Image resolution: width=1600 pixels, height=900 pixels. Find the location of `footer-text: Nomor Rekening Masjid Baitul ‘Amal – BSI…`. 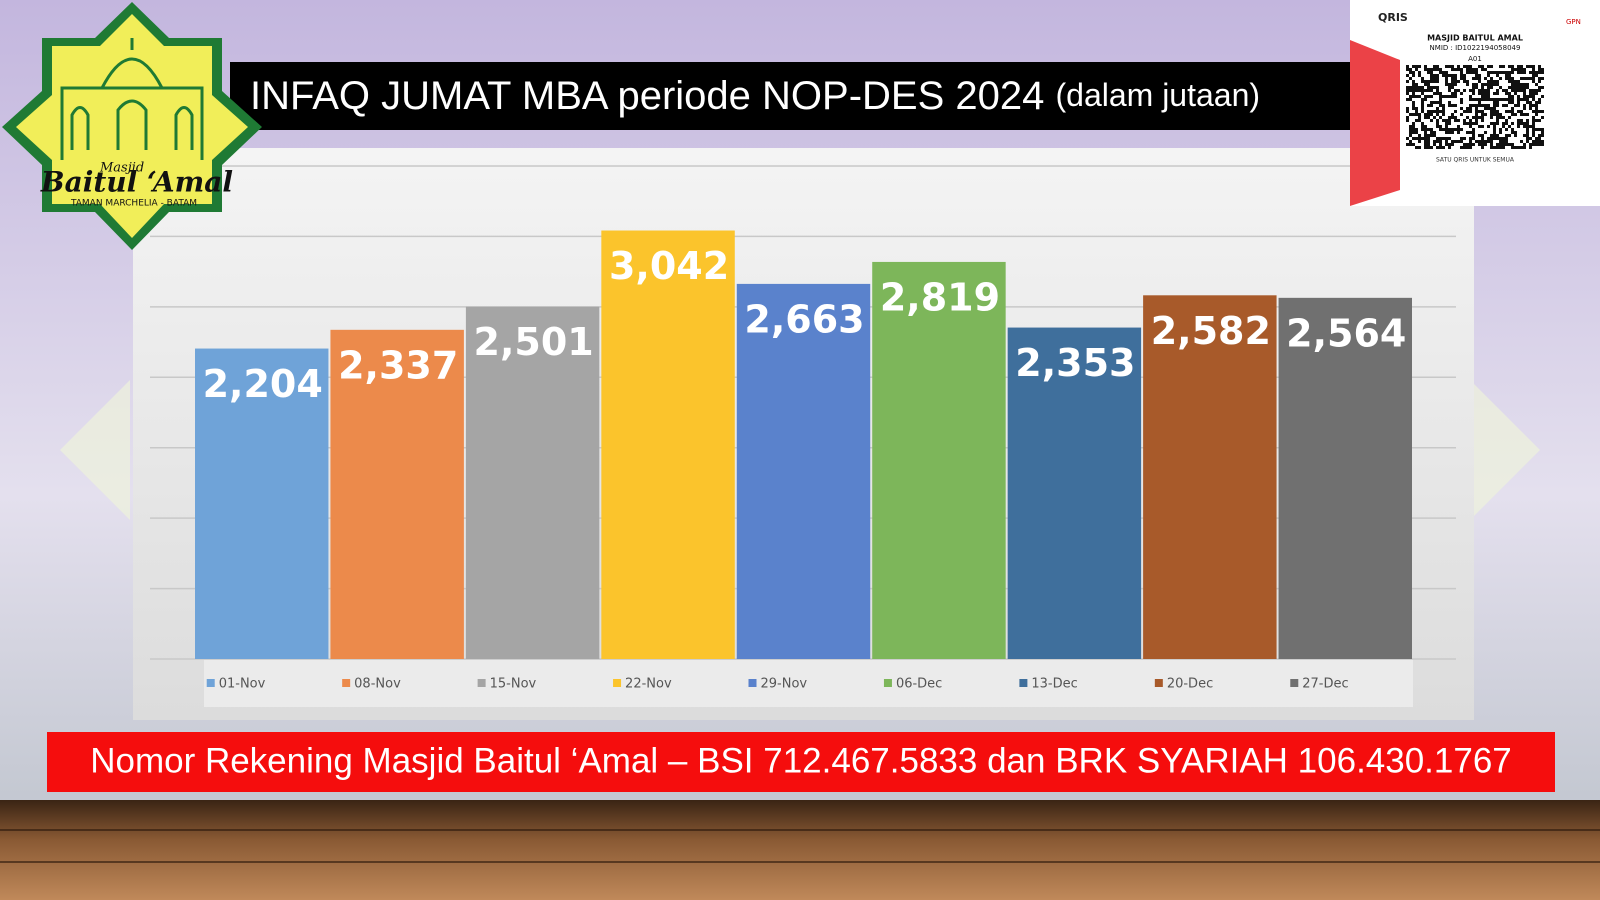

footer-text: Nomor Rekening Masjid Baitul ‘Amal – BSI… is located at coordinates (801, 760).